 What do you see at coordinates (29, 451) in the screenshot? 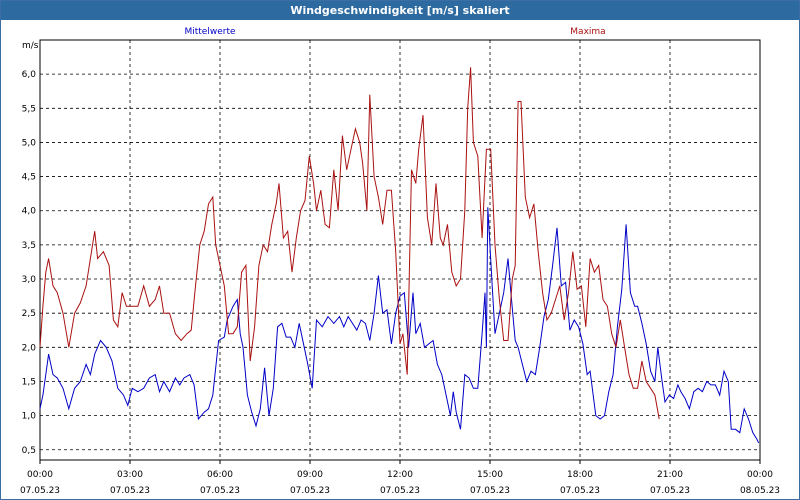
I see `y-tick-label: 0,5` at bounding box center [29, 451].